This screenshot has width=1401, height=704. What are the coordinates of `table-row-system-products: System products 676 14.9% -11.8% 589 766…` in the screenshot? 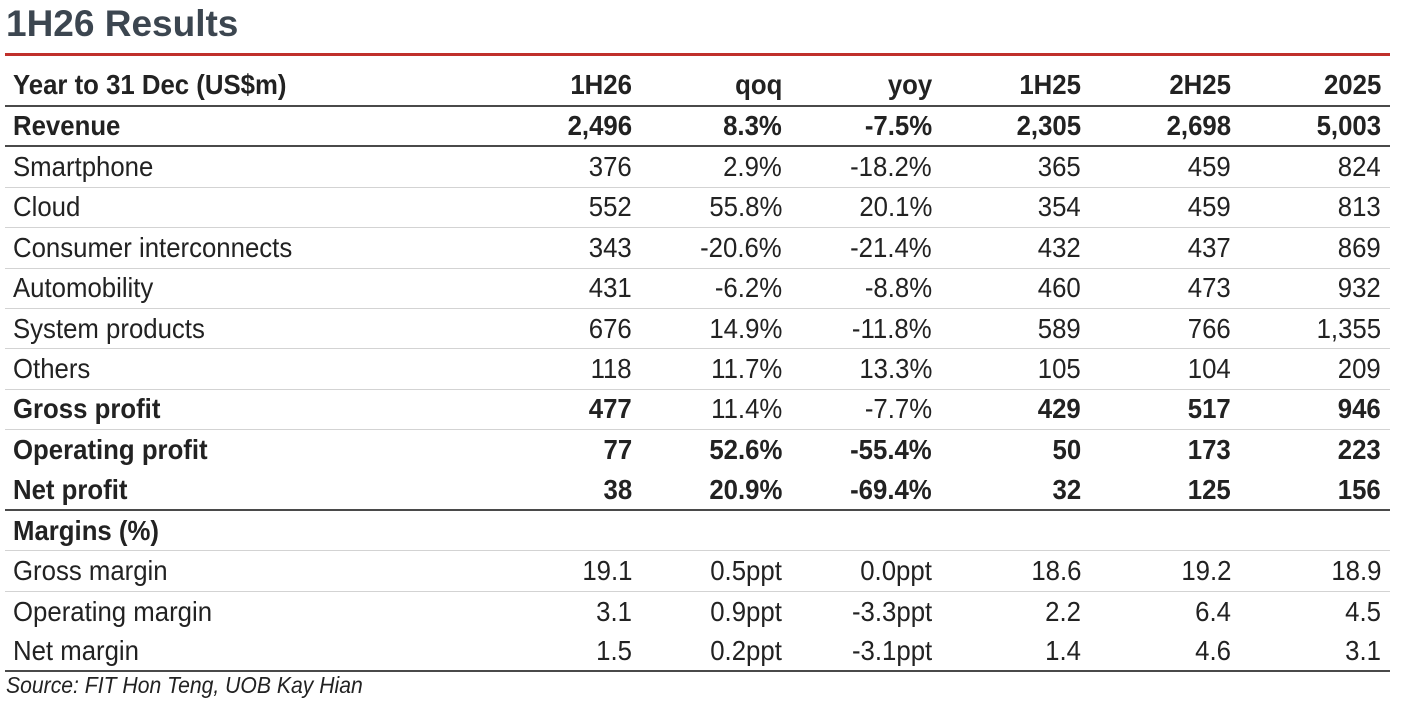 It's located at (697, 329).